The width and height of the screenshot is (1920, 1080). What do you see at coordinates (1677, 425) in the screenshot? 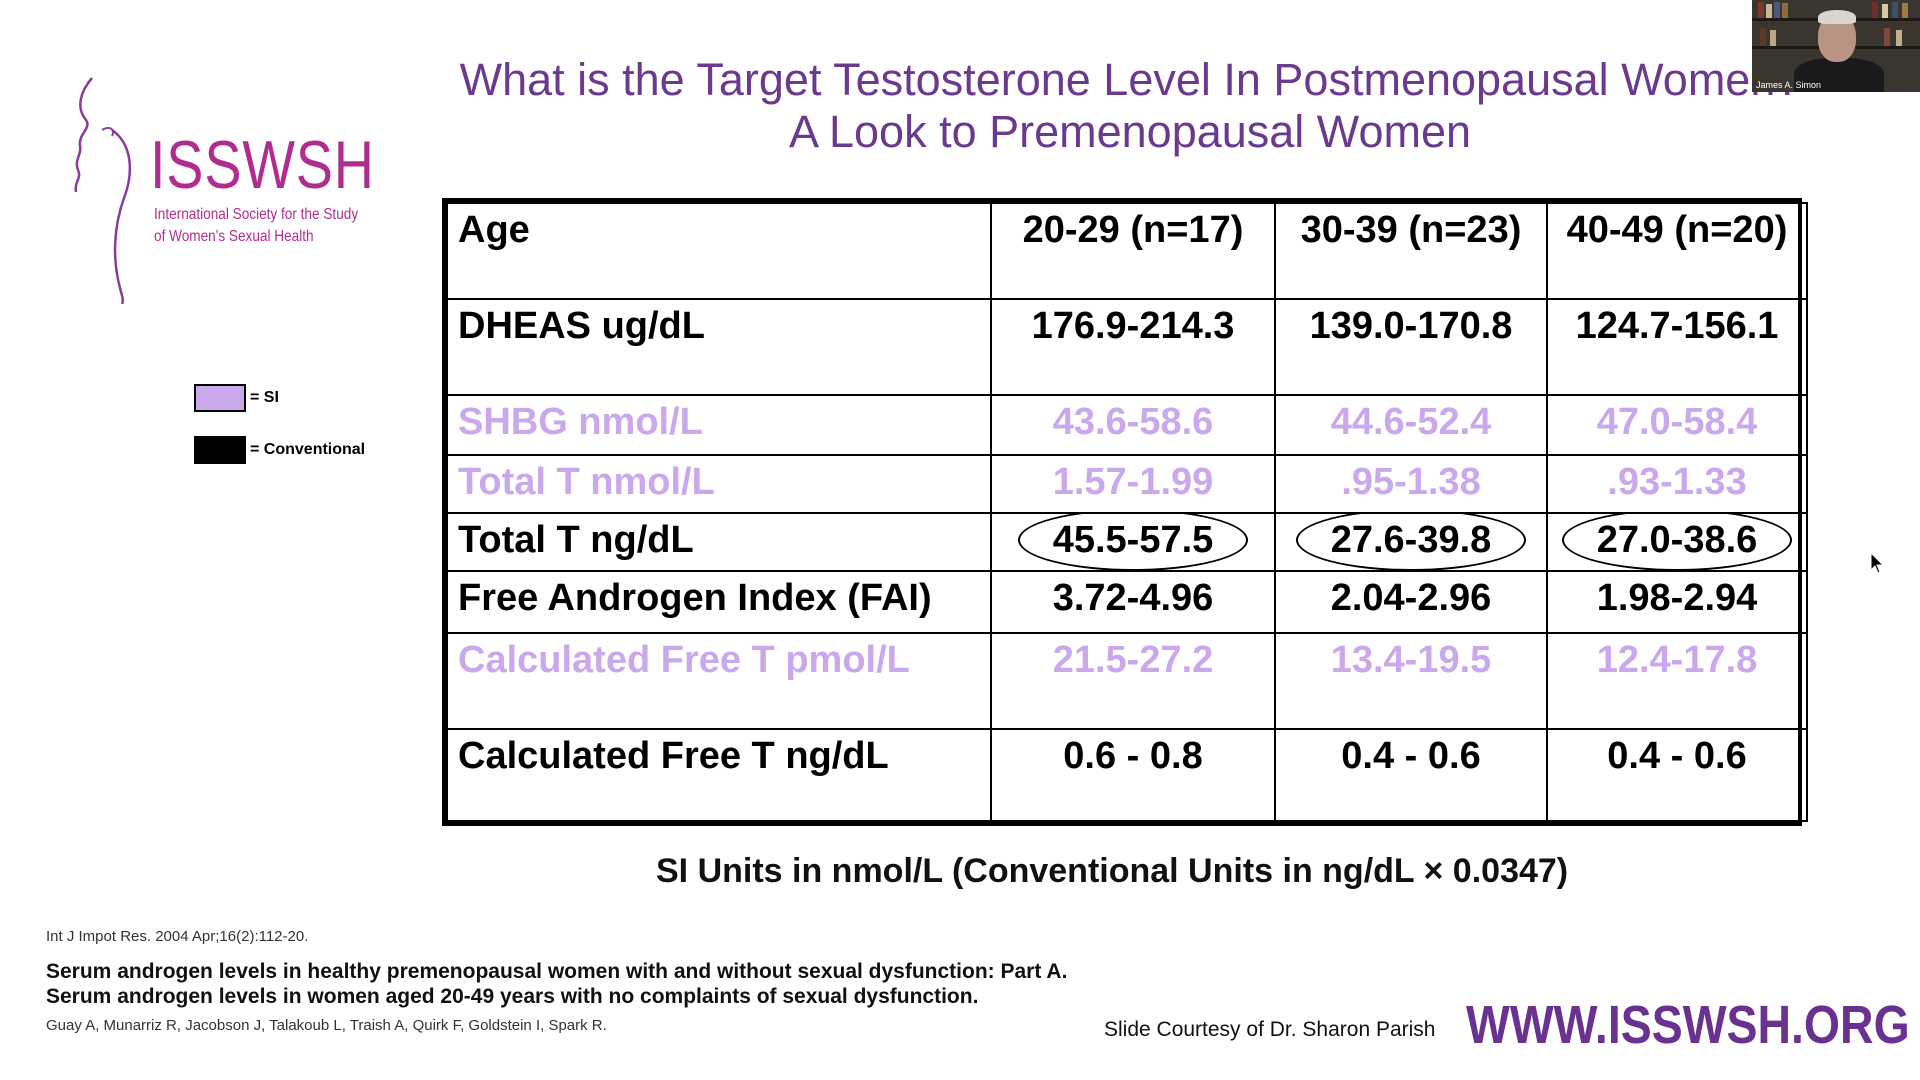
I see `table-cell: 47.0-58.4` at bounding box center [1677, 425].